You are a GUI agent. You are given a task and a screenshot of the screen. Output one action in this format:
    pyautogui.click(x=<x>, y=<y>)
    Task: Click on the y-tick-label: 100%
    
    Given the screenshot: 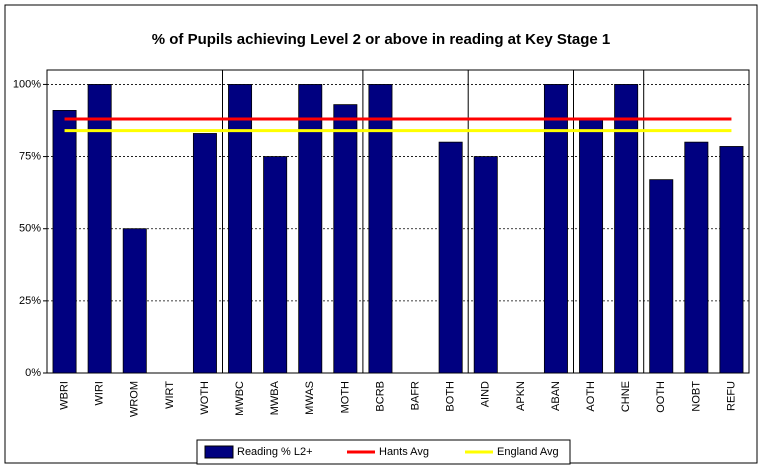 What is the action you would take?
    pyautogui.click(x=27, y=84)
    